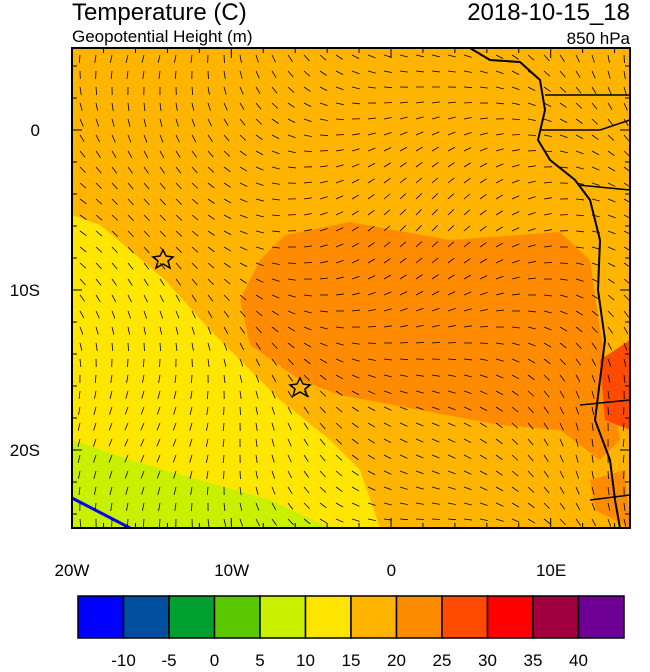 This screenshot has width=650, height=672. I want to click on date: 2018-10-15_18, so click(548, 13).